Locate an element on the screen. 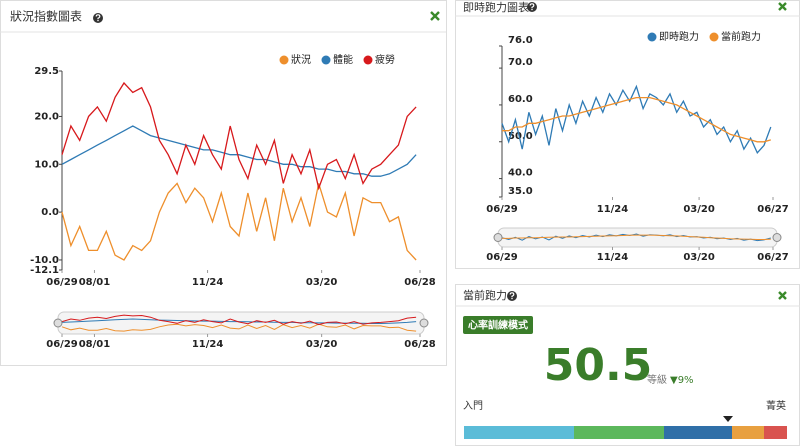 The image size is (800, 446). y-tick-label: 76.0 is located at coordinates (520, 40).